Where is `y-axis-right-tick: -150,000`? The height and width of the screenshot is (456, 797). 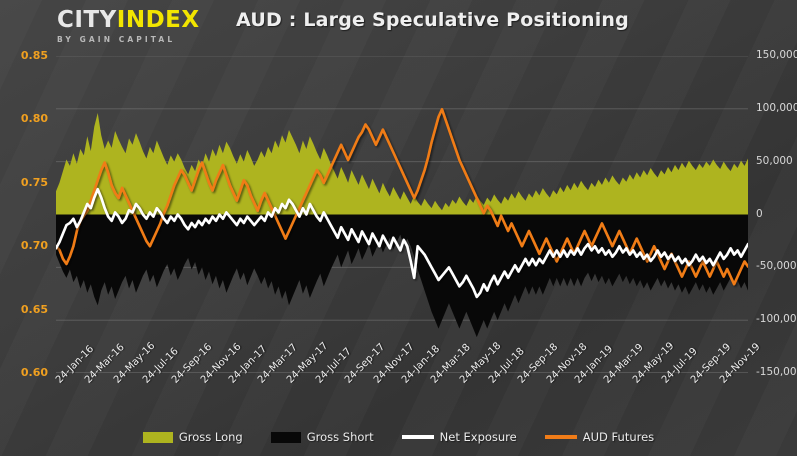 y-axis-right-tick: -150,000 is located at coordinates (776, 372).